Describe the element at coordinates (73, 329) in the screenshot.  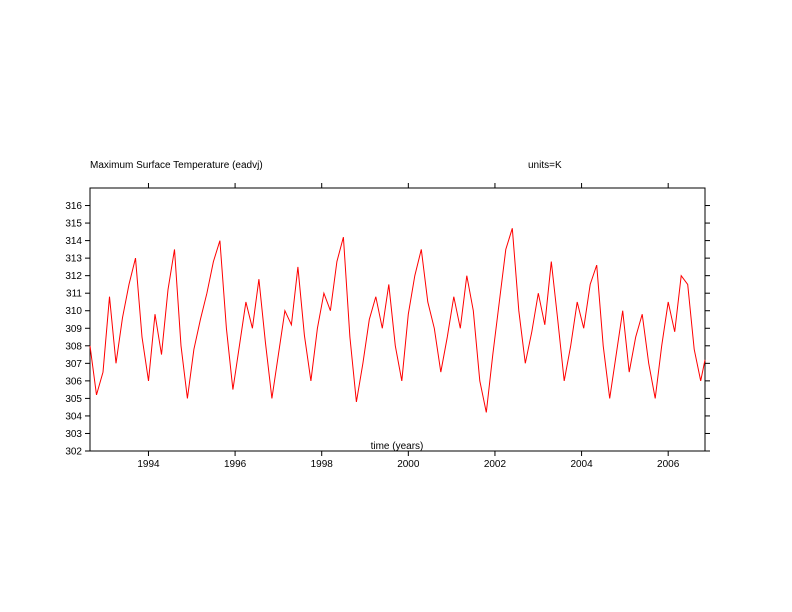
I see `y-tick-label: 309` at that location.